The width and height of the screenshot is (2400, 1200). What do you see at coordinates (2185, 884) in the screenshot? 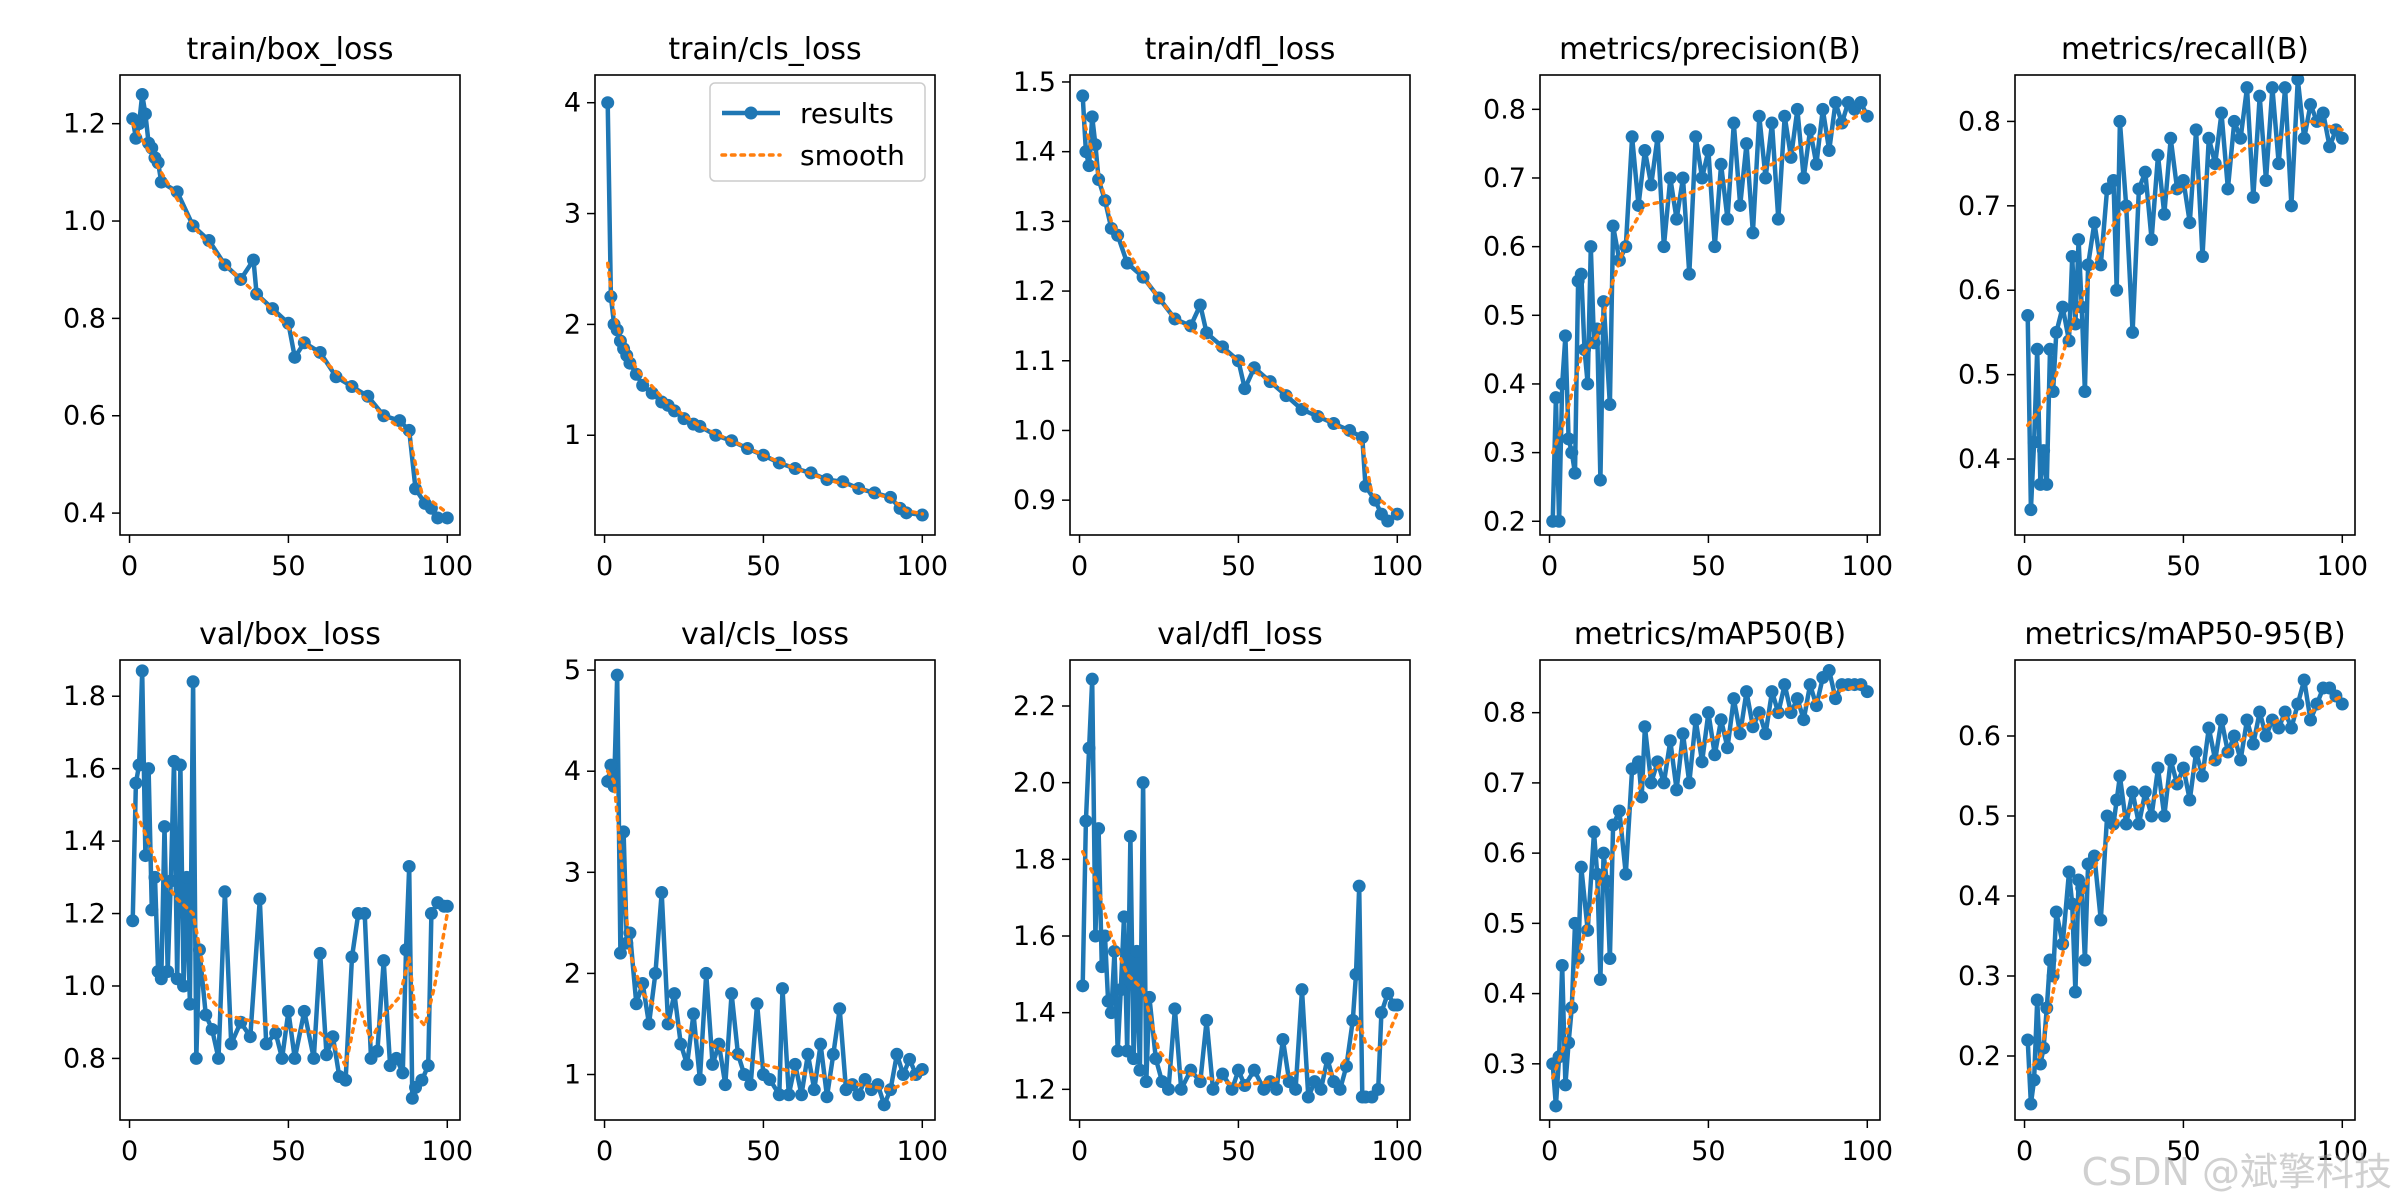
I see `smooth-series-line` at bounding box center [2185, 884].